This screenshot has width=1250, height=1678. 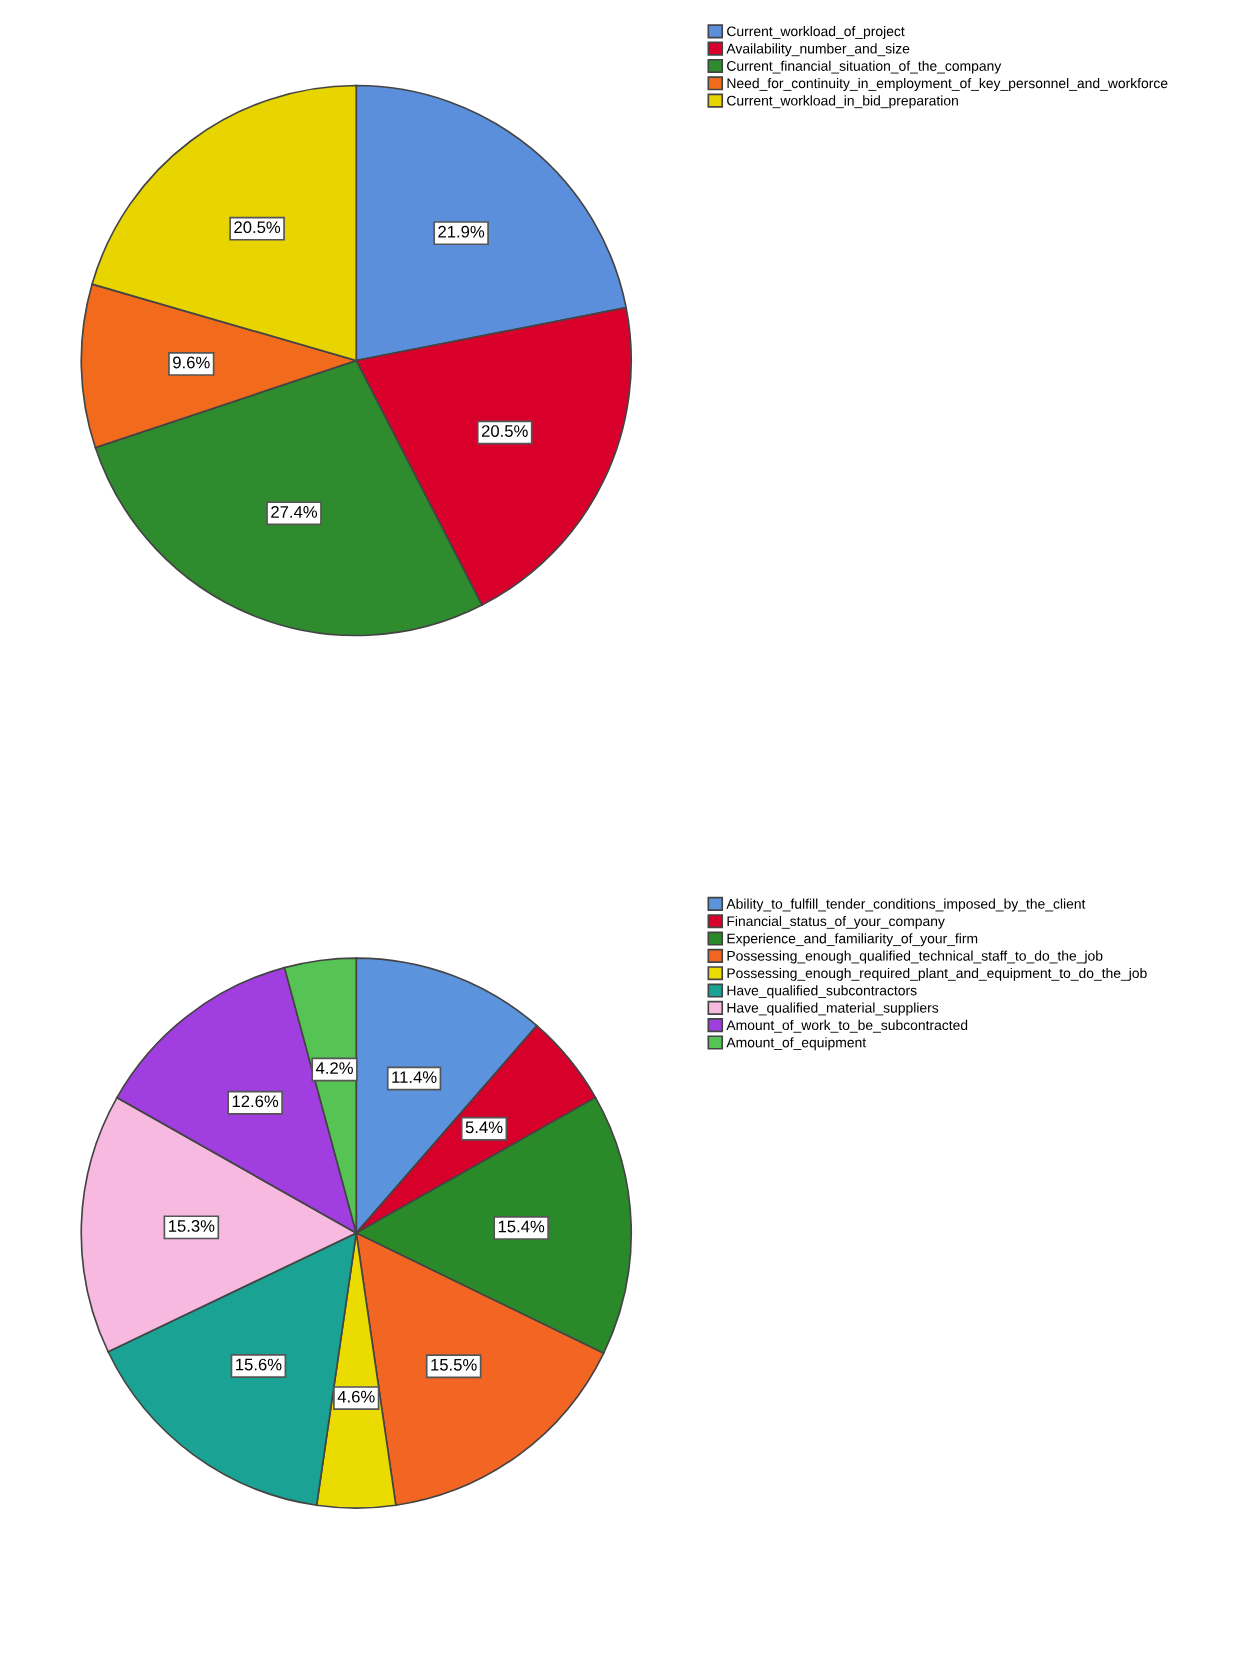 What do you see at coordinates (414, 1077) in the screenshot?
I see `data-label: 11.4%` at bounding box center [414, 1077].